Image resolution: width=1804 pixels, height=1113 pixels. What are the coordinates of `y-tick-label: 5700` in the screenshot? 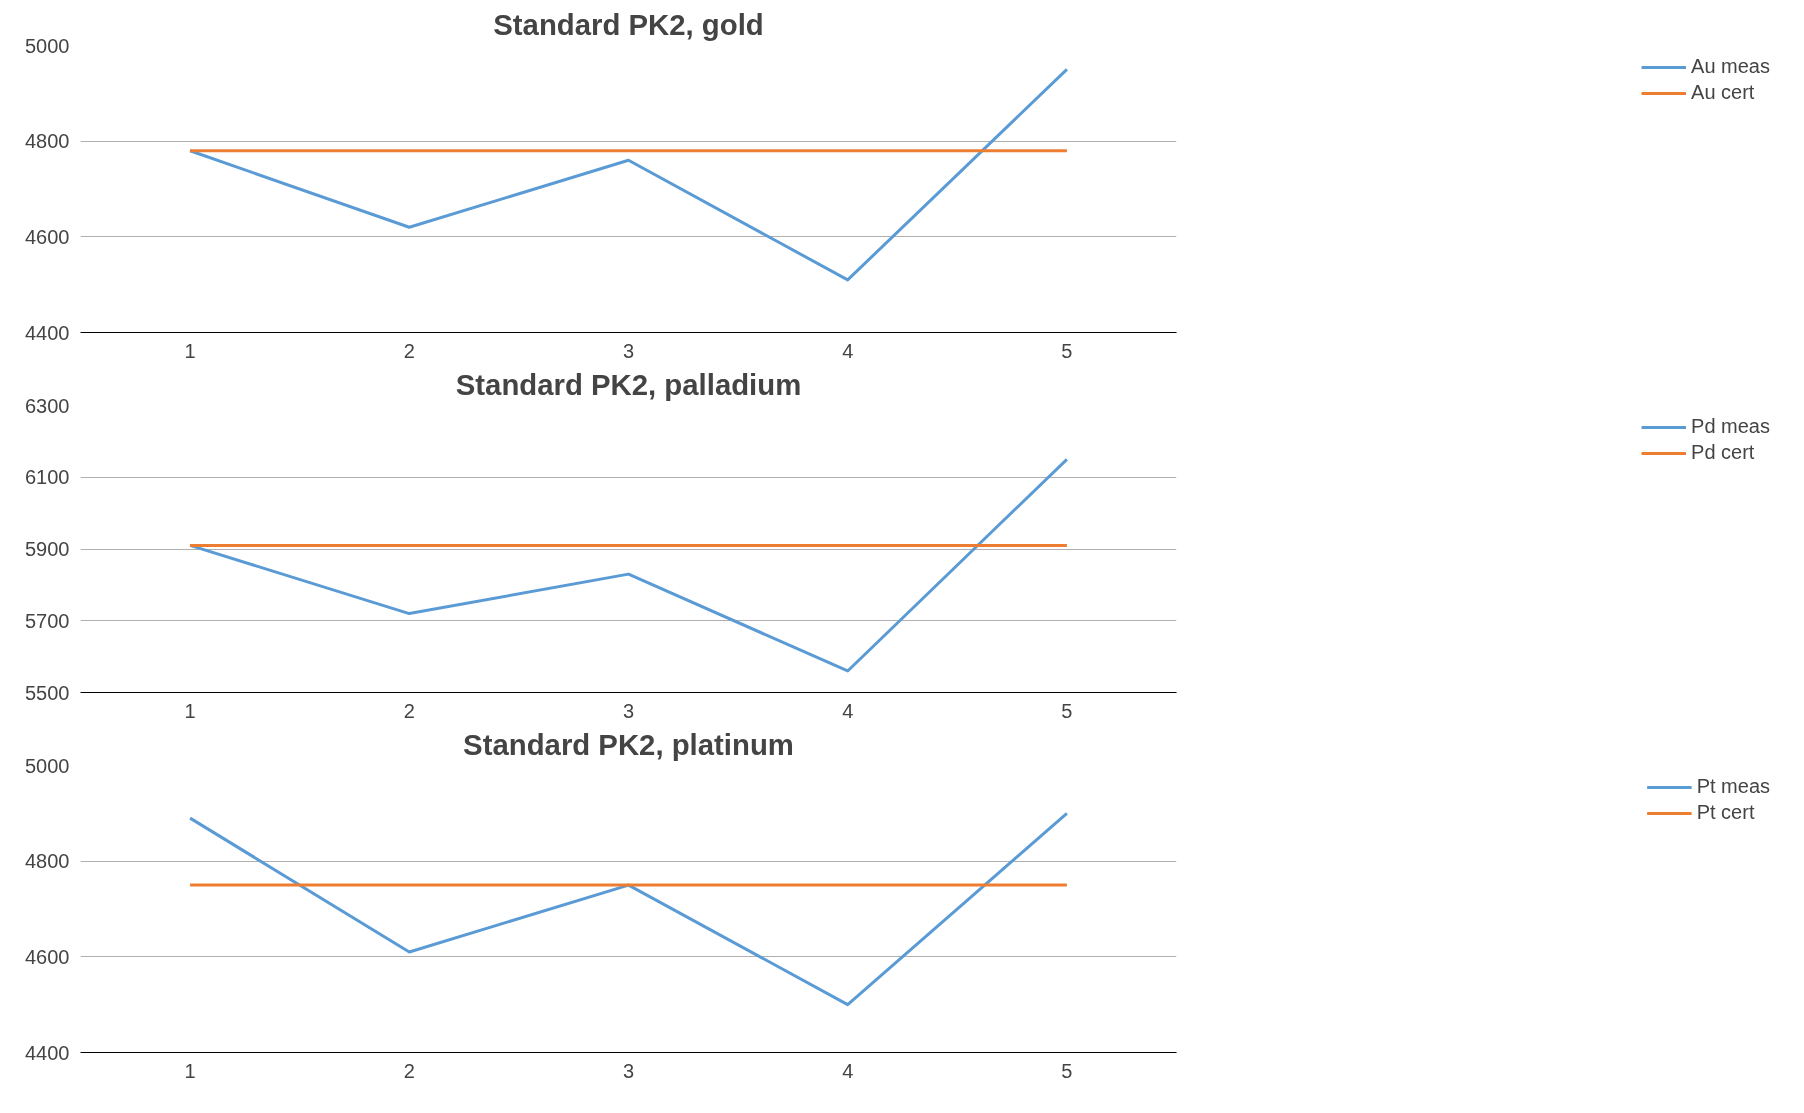 It's located at (47, 620).